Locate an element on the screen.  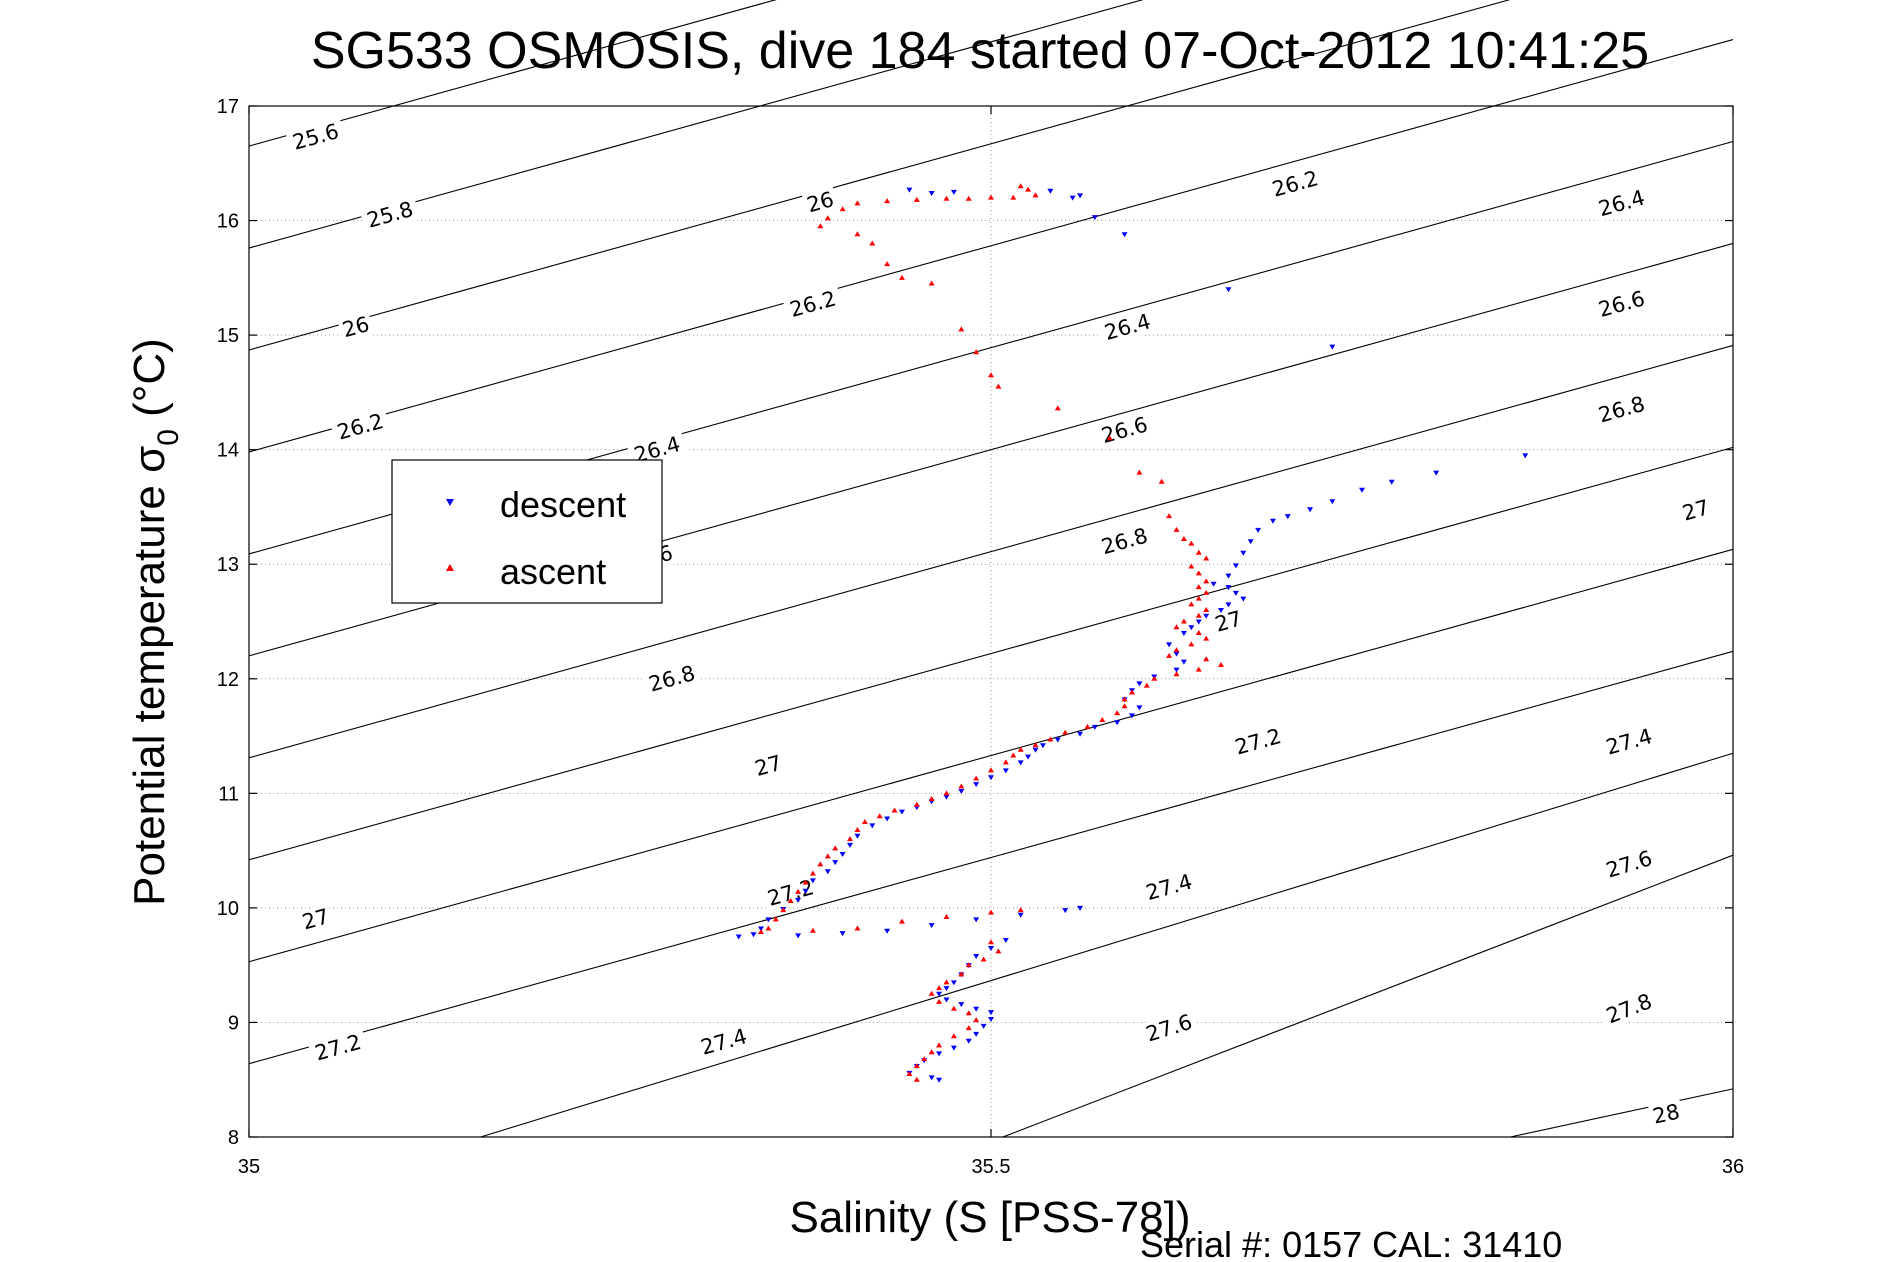
y-tick-label: 17 is located at coordinates (228, 107).